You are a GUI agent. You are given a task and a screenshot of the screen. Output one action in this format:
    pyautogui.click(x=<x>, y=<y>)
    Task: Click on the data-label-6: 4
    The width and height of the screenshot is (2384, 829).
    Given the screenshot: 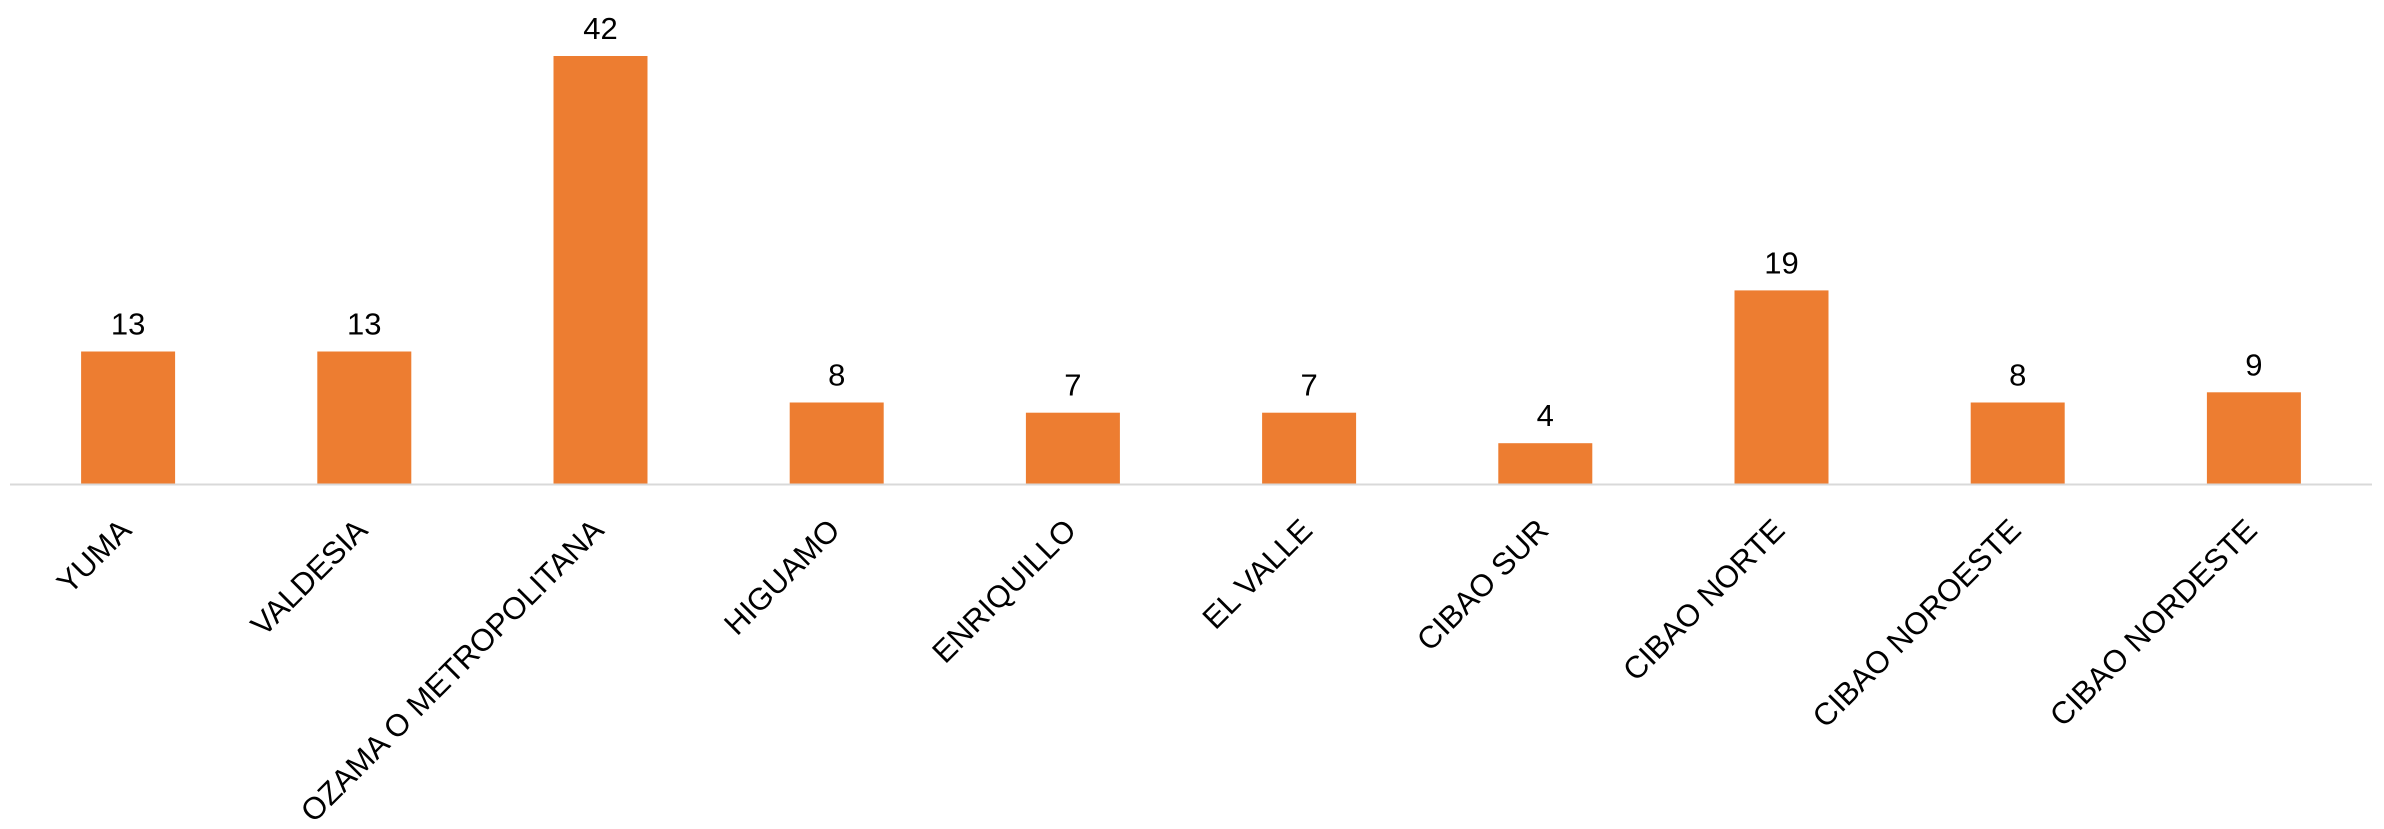 What is the action you would take?
    pyautogui.click(x=1545, y=415)
    